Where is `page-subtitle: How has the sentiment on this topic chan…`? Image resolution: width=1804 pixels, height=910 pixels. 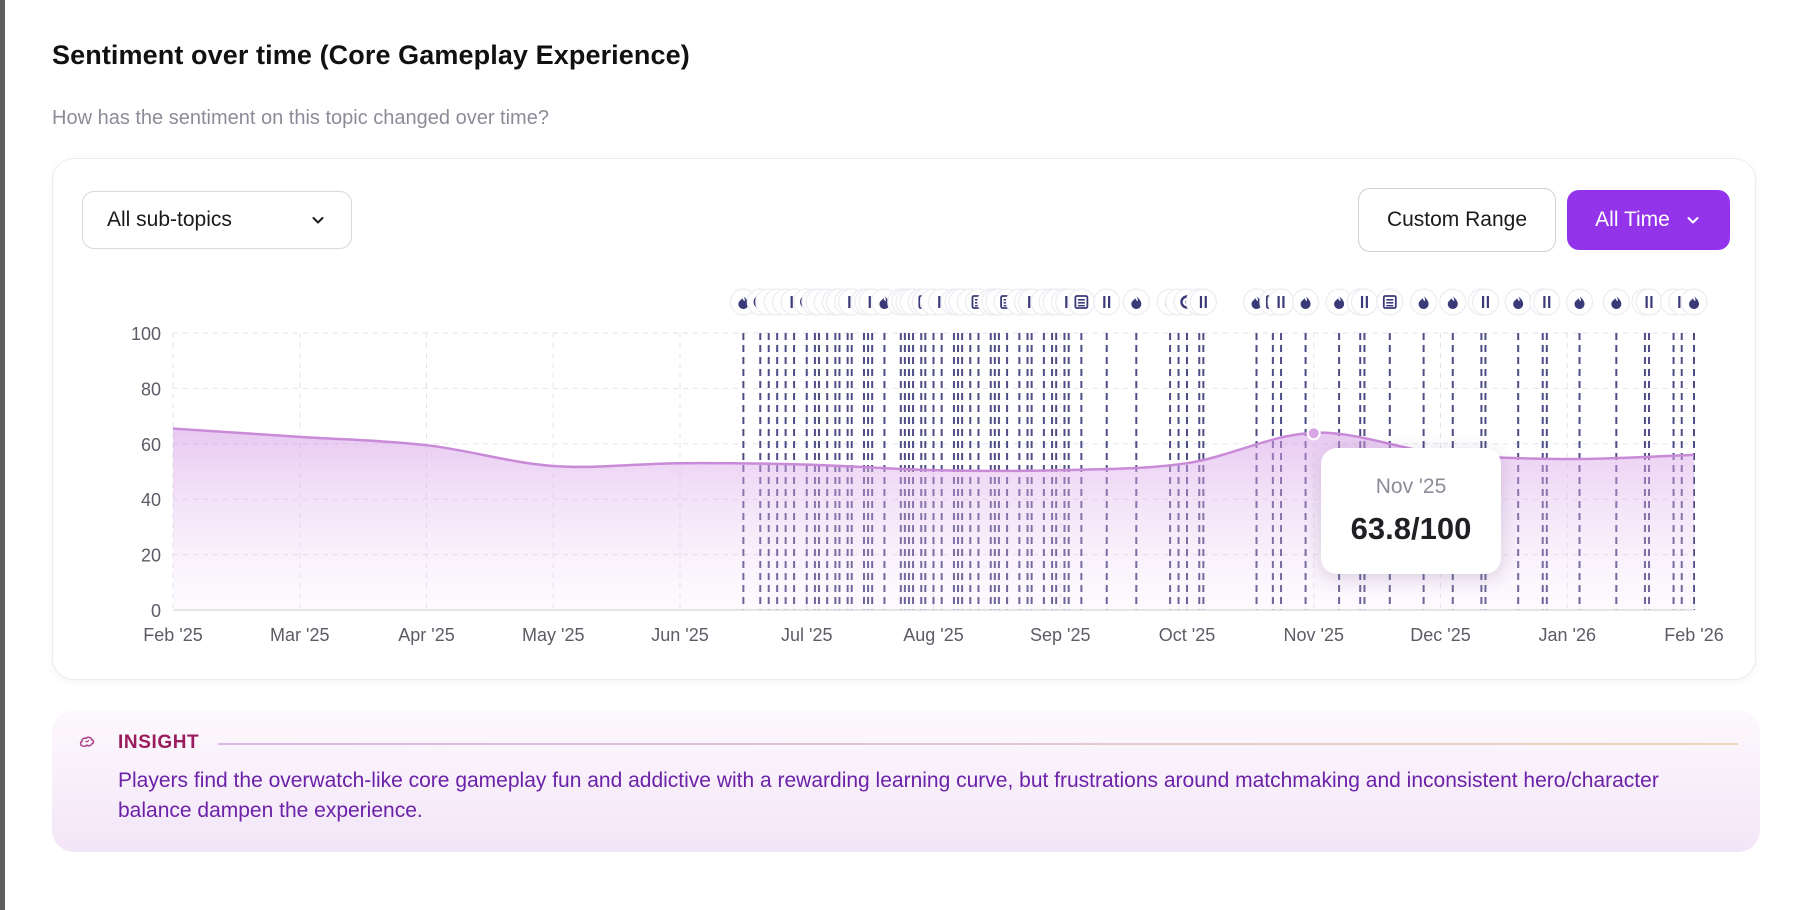 page-subtitle: How has the sentiment on this topic chan… is located at coordinates (300, 118).